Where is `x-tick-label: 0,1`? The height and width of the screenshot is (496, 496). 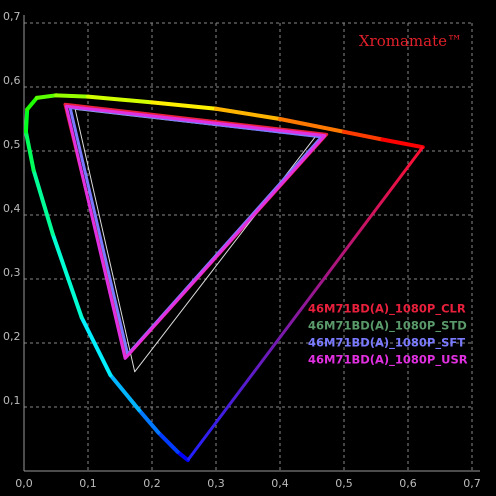
x-tick-label: 0,1 is located at coordinates (88, 483).